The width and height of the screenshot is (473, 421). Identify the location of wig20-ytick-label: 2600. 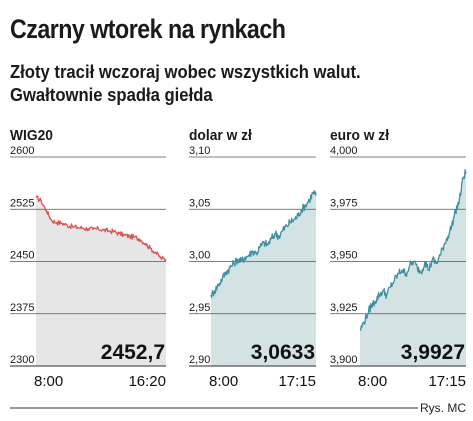
(22, 151).